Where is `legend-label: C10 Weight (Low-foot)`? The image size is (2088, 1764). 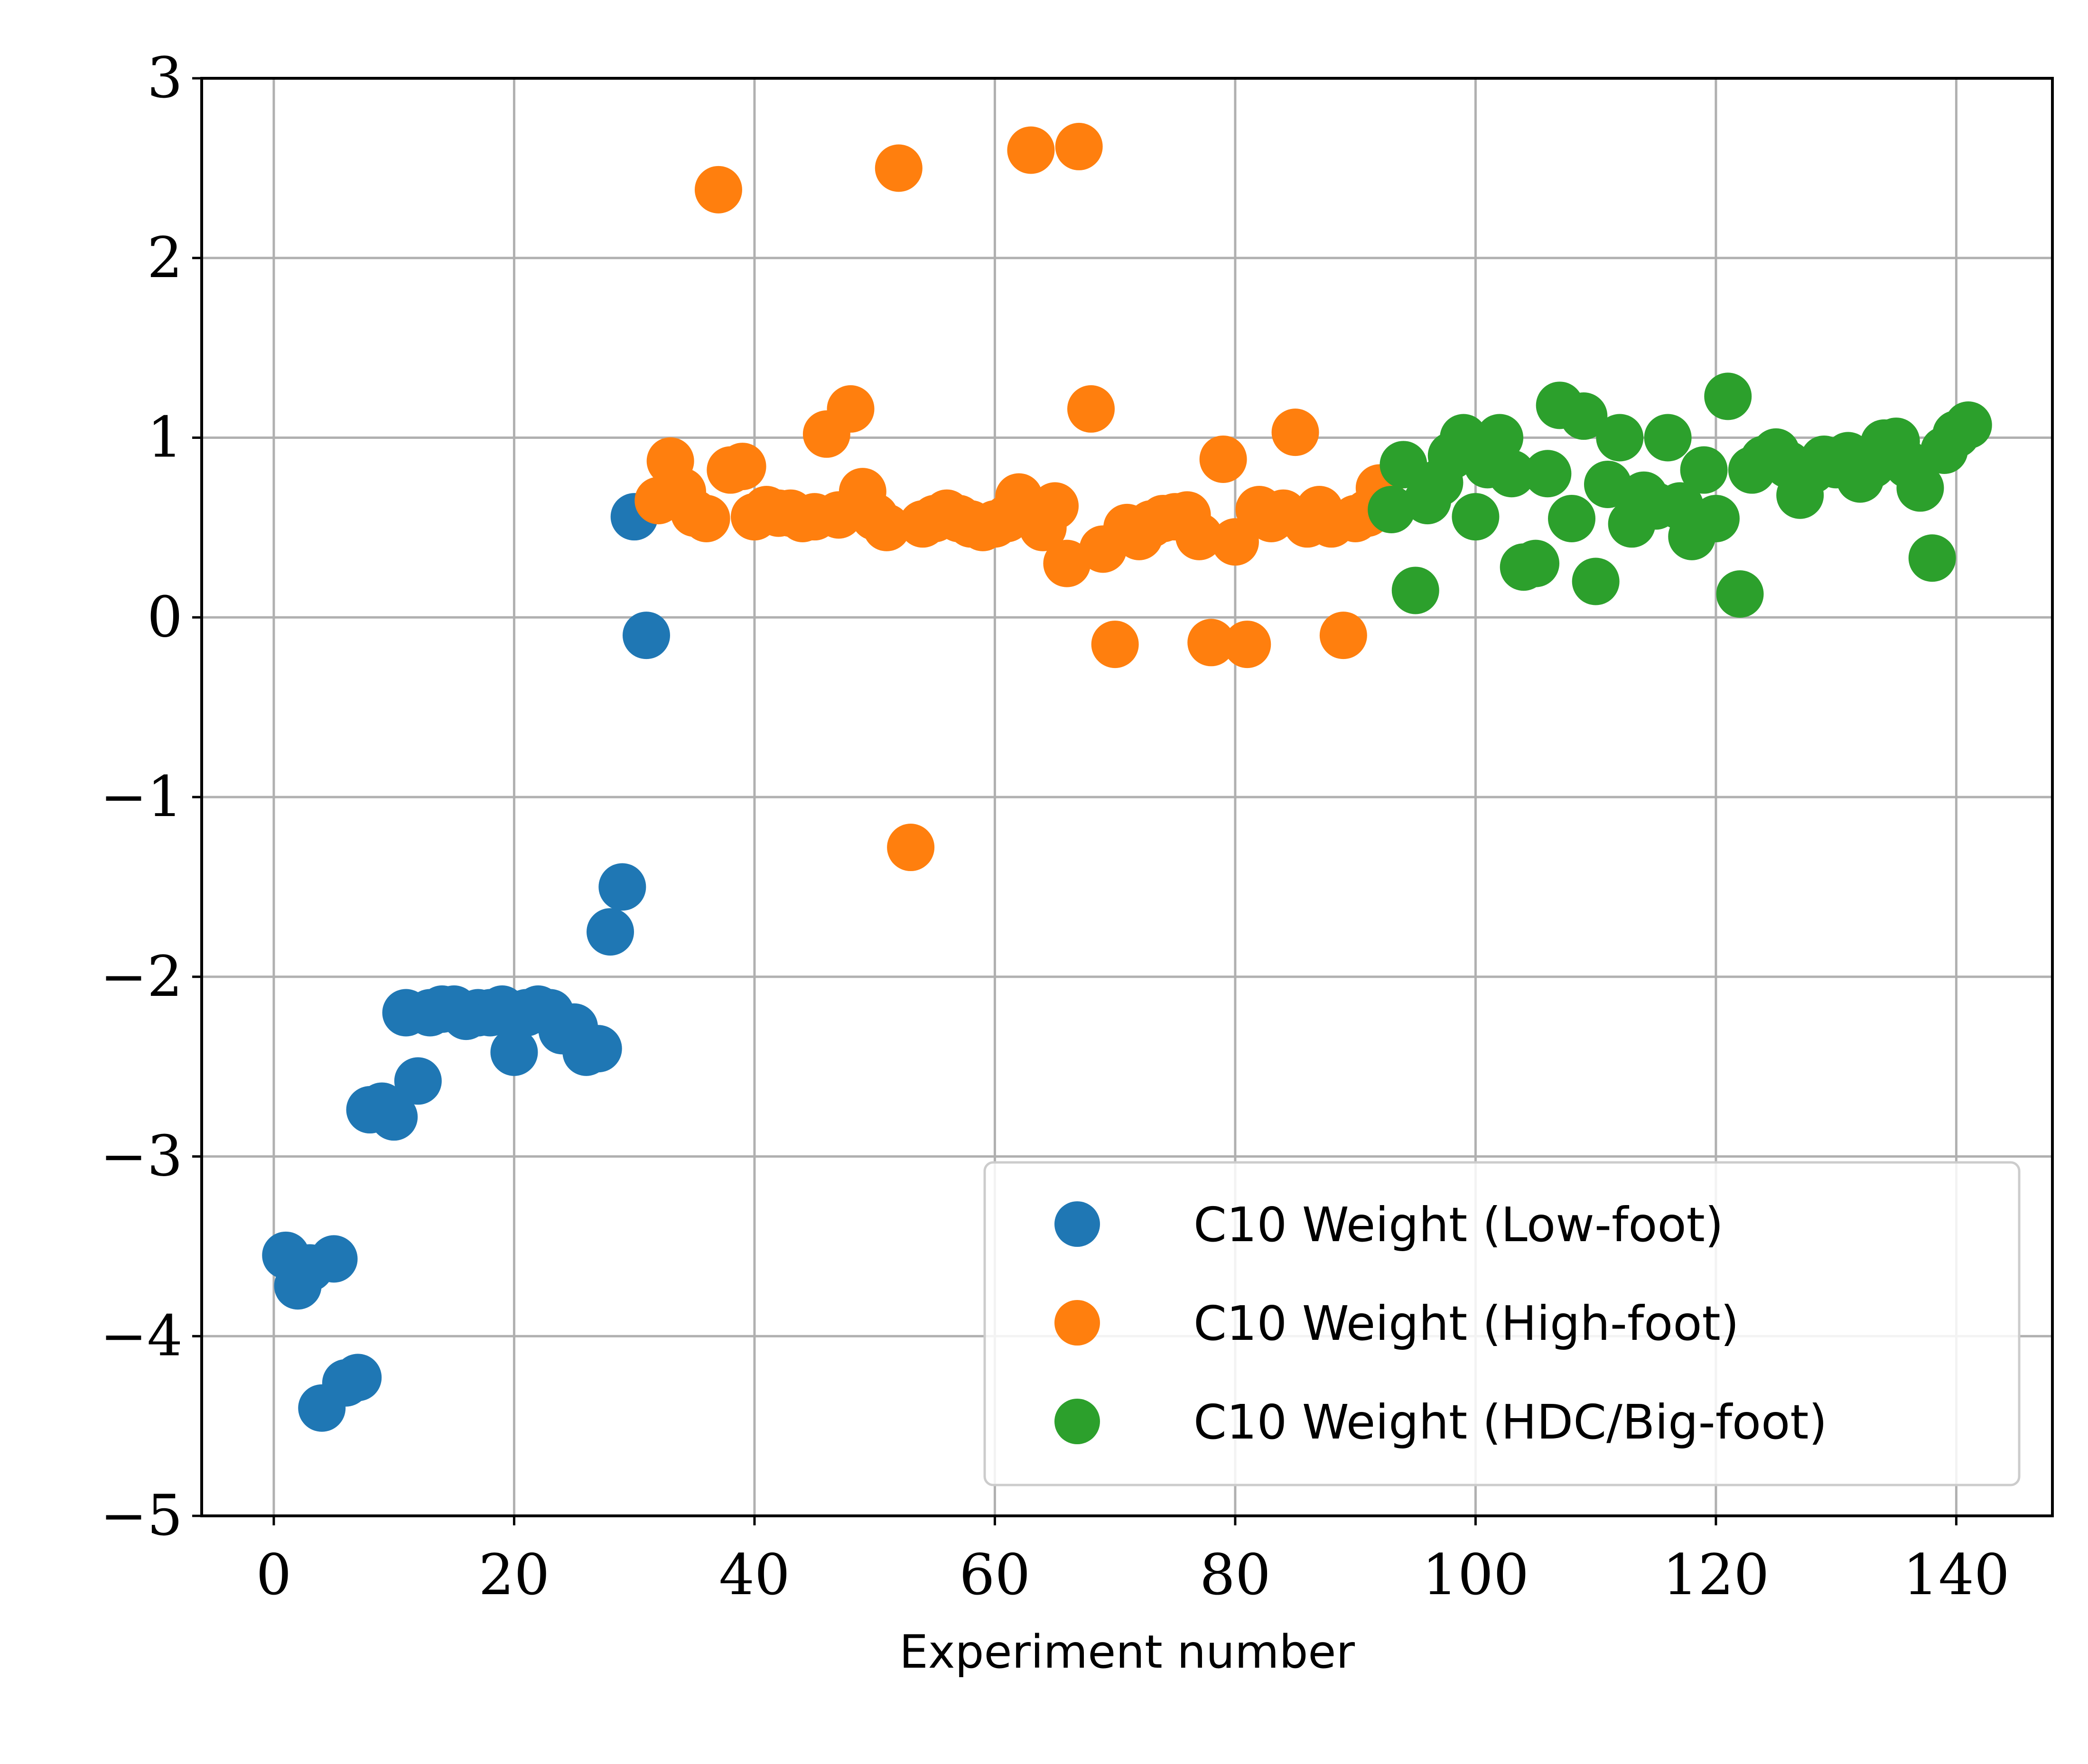 legend-label: C10 Weight (Low-foot) is located at coordinates (1458, 1225).